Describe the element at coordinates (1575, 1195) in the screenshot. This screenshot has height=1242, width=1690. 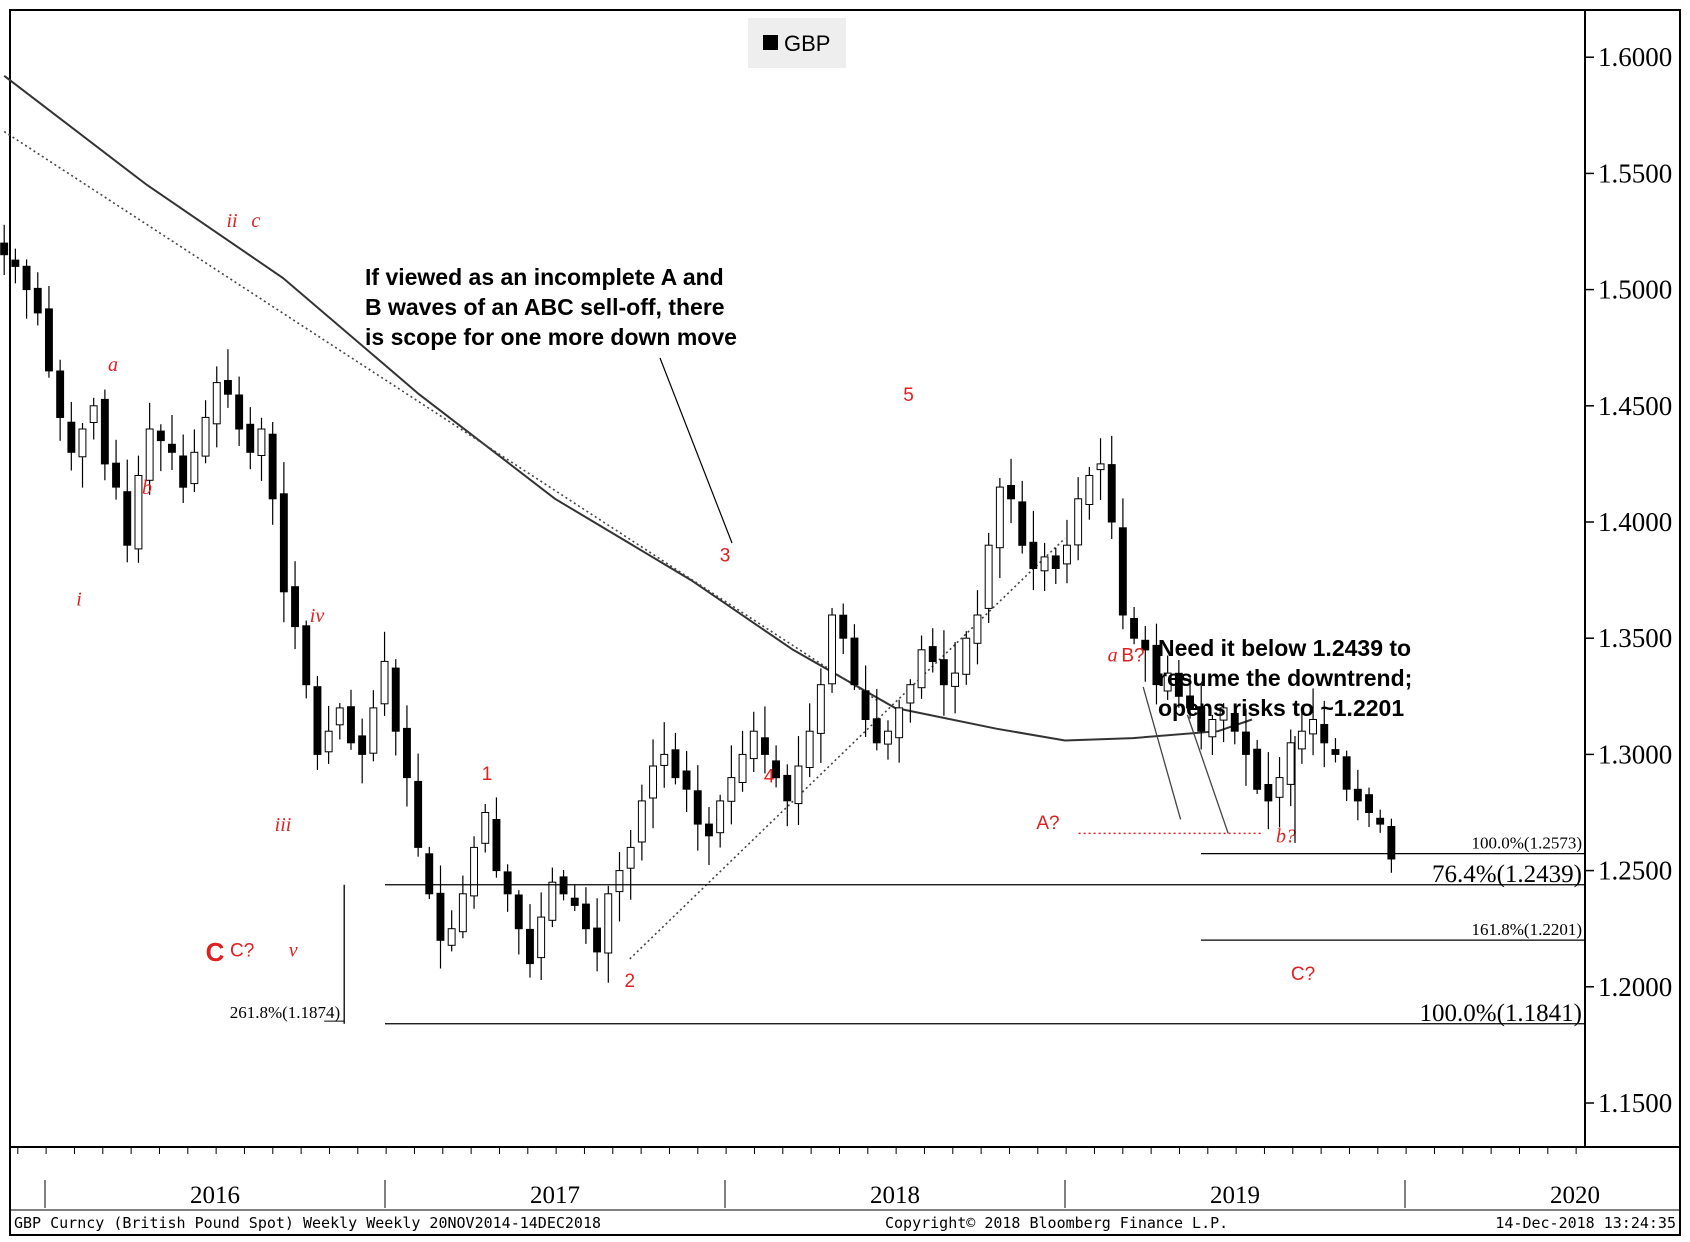
I see `year-label: 2020` at that location.